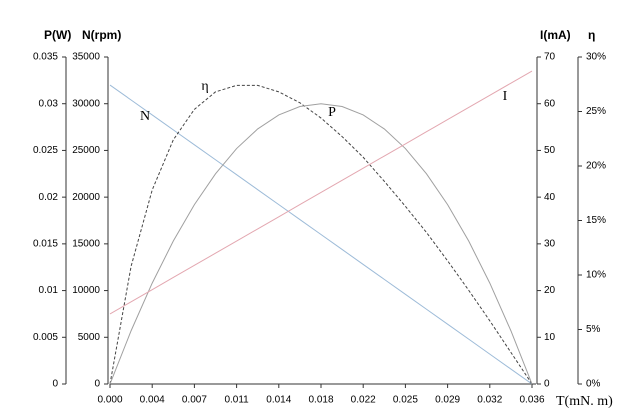  I want to click on y-tick-label: 20, so click(550, 290).